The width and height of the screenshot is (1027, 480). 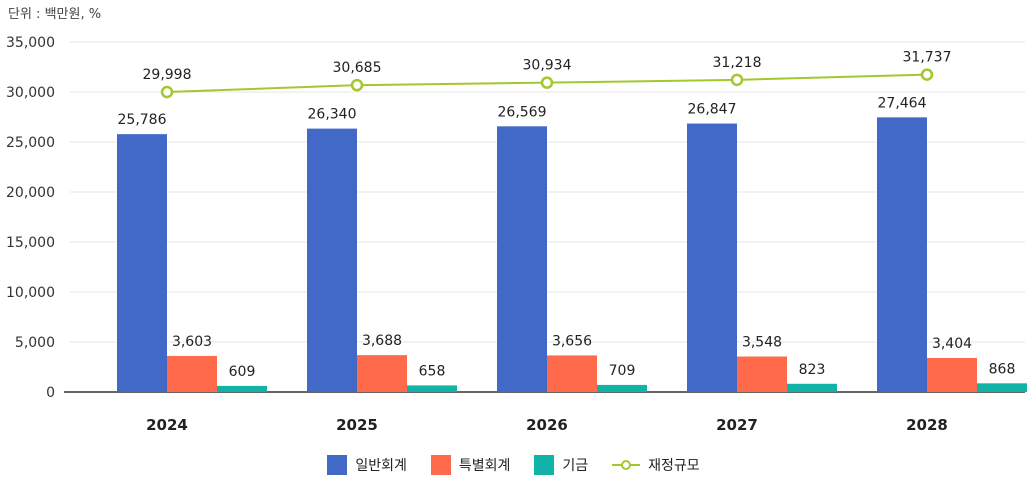 What do you see at coordinates (382, 341) in the screenshot?
I see `data-label-특별회계-2025: 3,688` at bounding box center [382, 341].